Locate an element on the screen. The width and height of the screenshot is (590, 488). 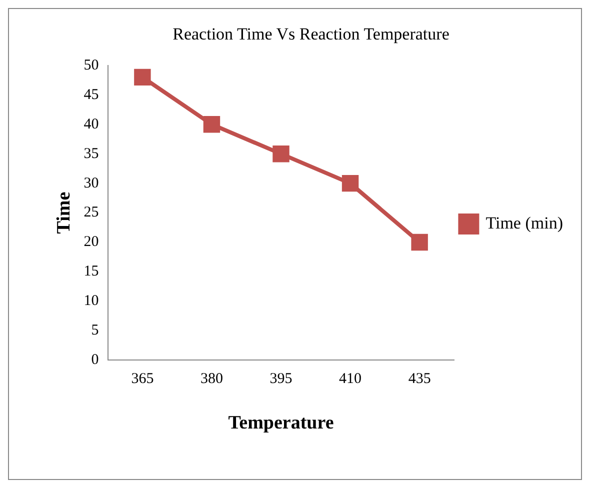
x-tick-label: 410 is located at coordinates (350, 379).